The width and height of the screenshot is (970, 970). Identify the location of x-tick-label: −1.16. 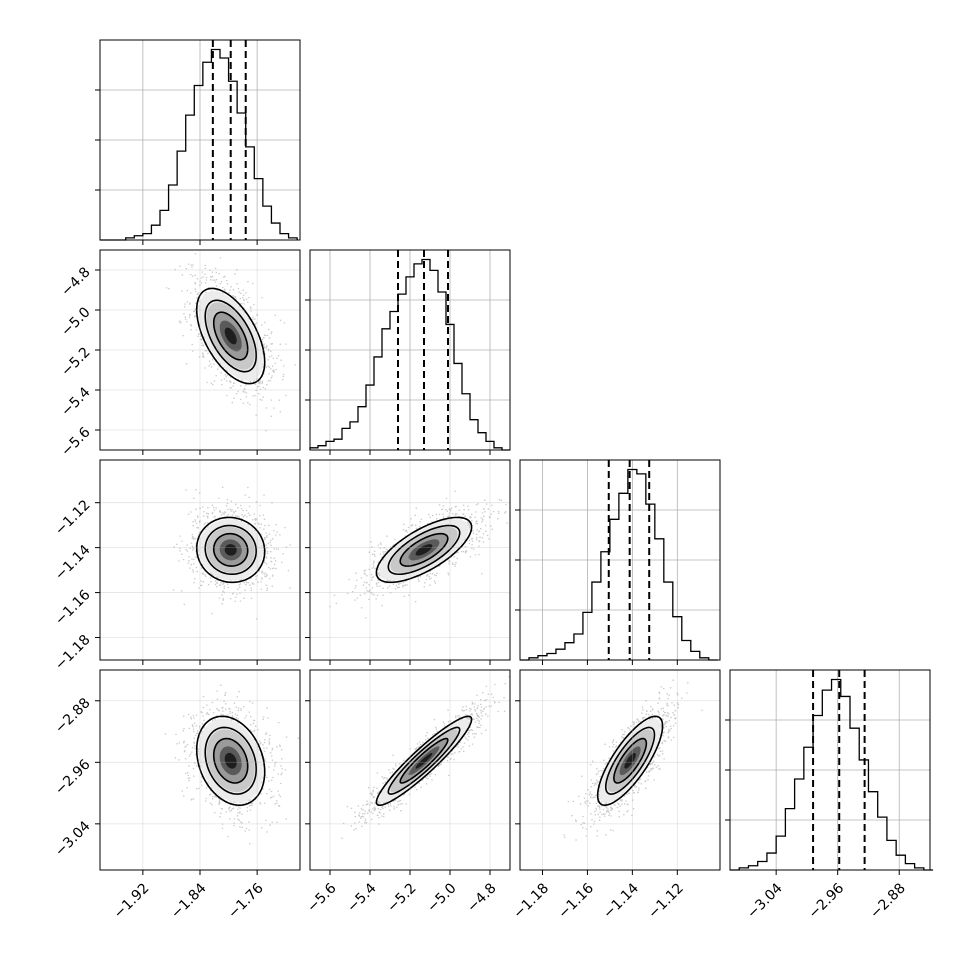
(576, 901).